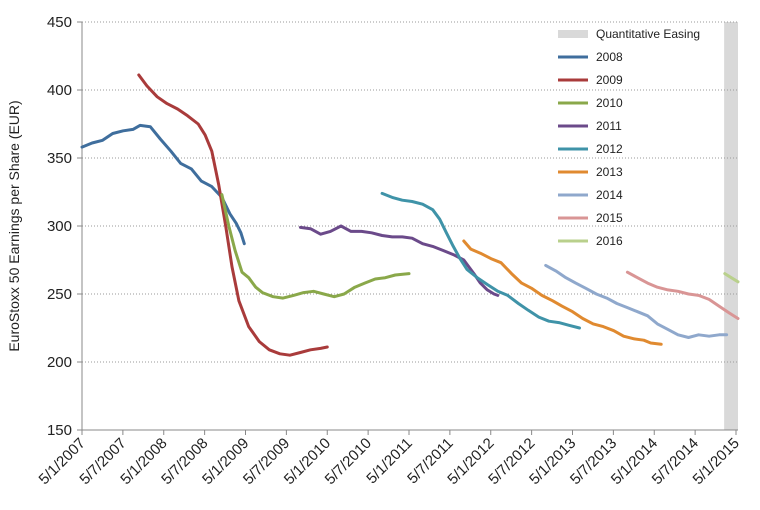  I want to click on series-line-2013, so click(562, 292).